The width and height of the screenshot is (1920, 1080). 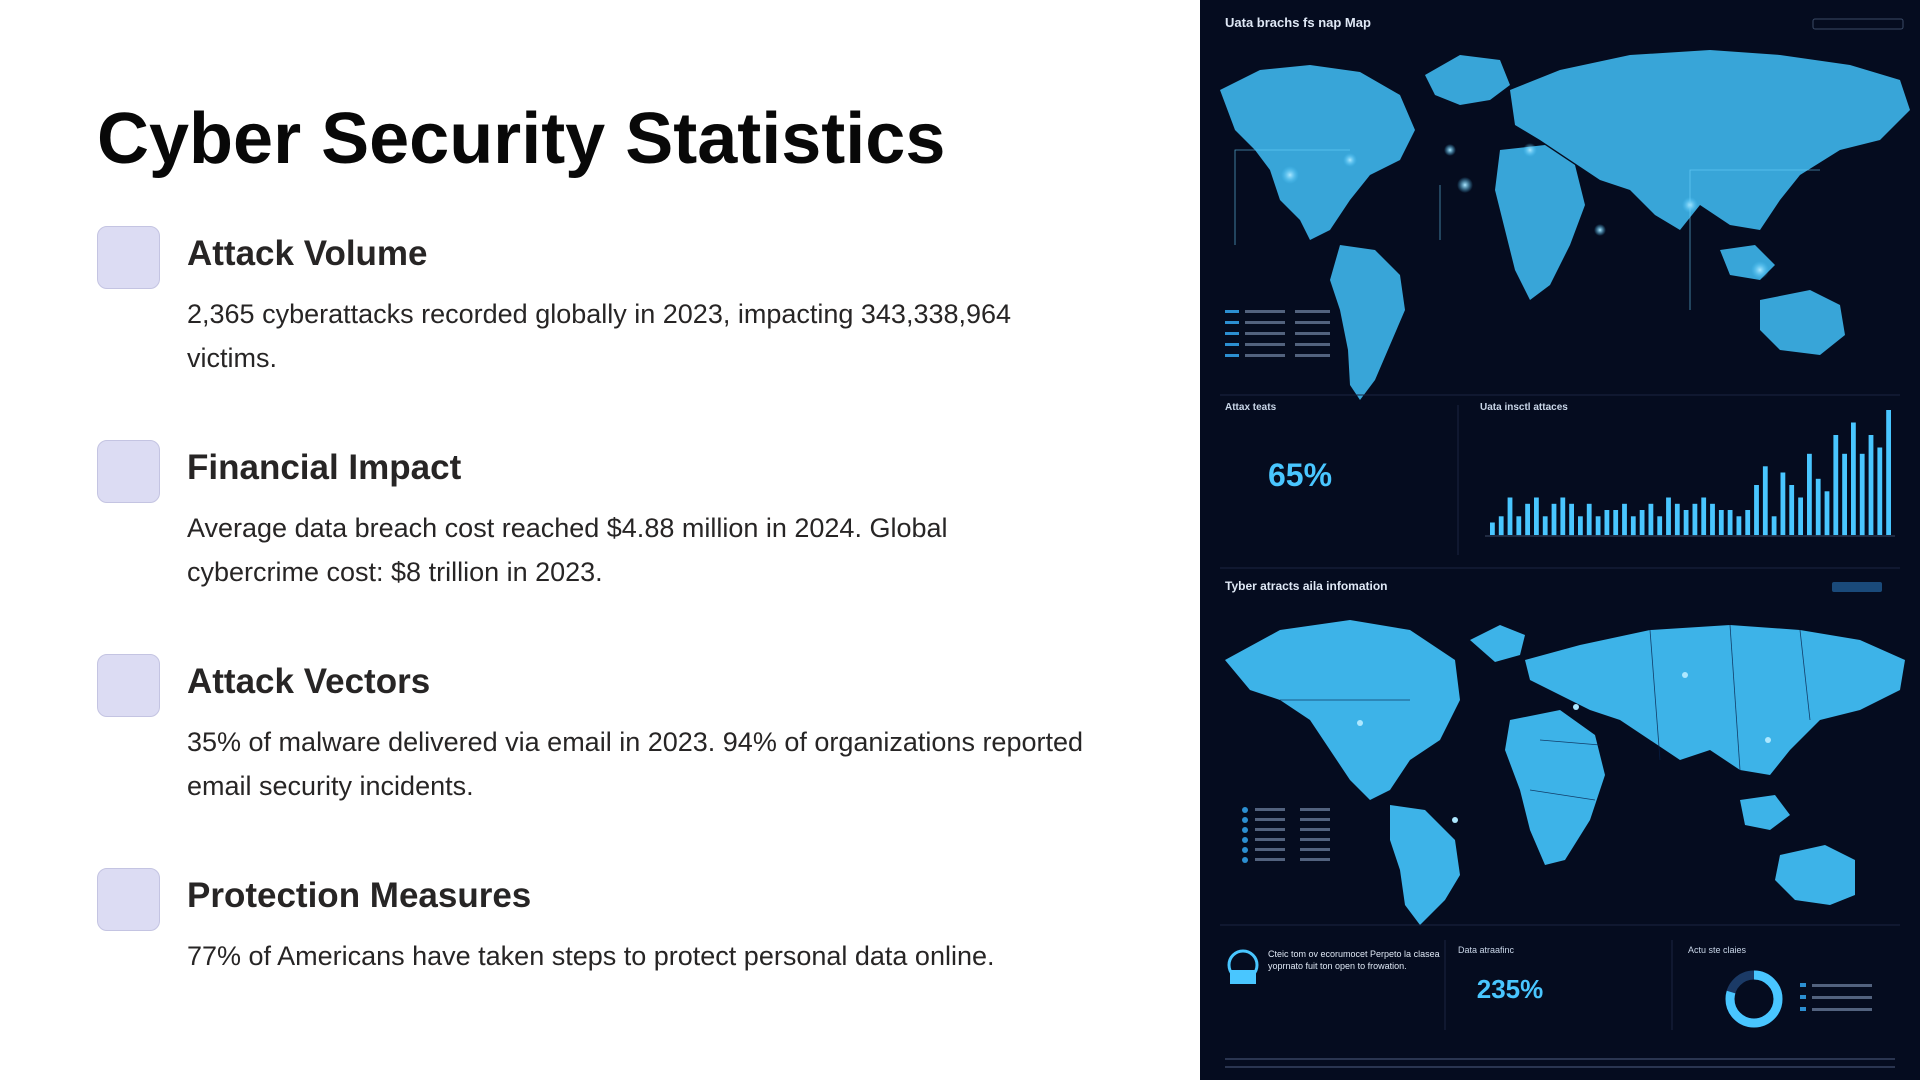 I want to click on donut-legend, so click(x=1803, y=997).